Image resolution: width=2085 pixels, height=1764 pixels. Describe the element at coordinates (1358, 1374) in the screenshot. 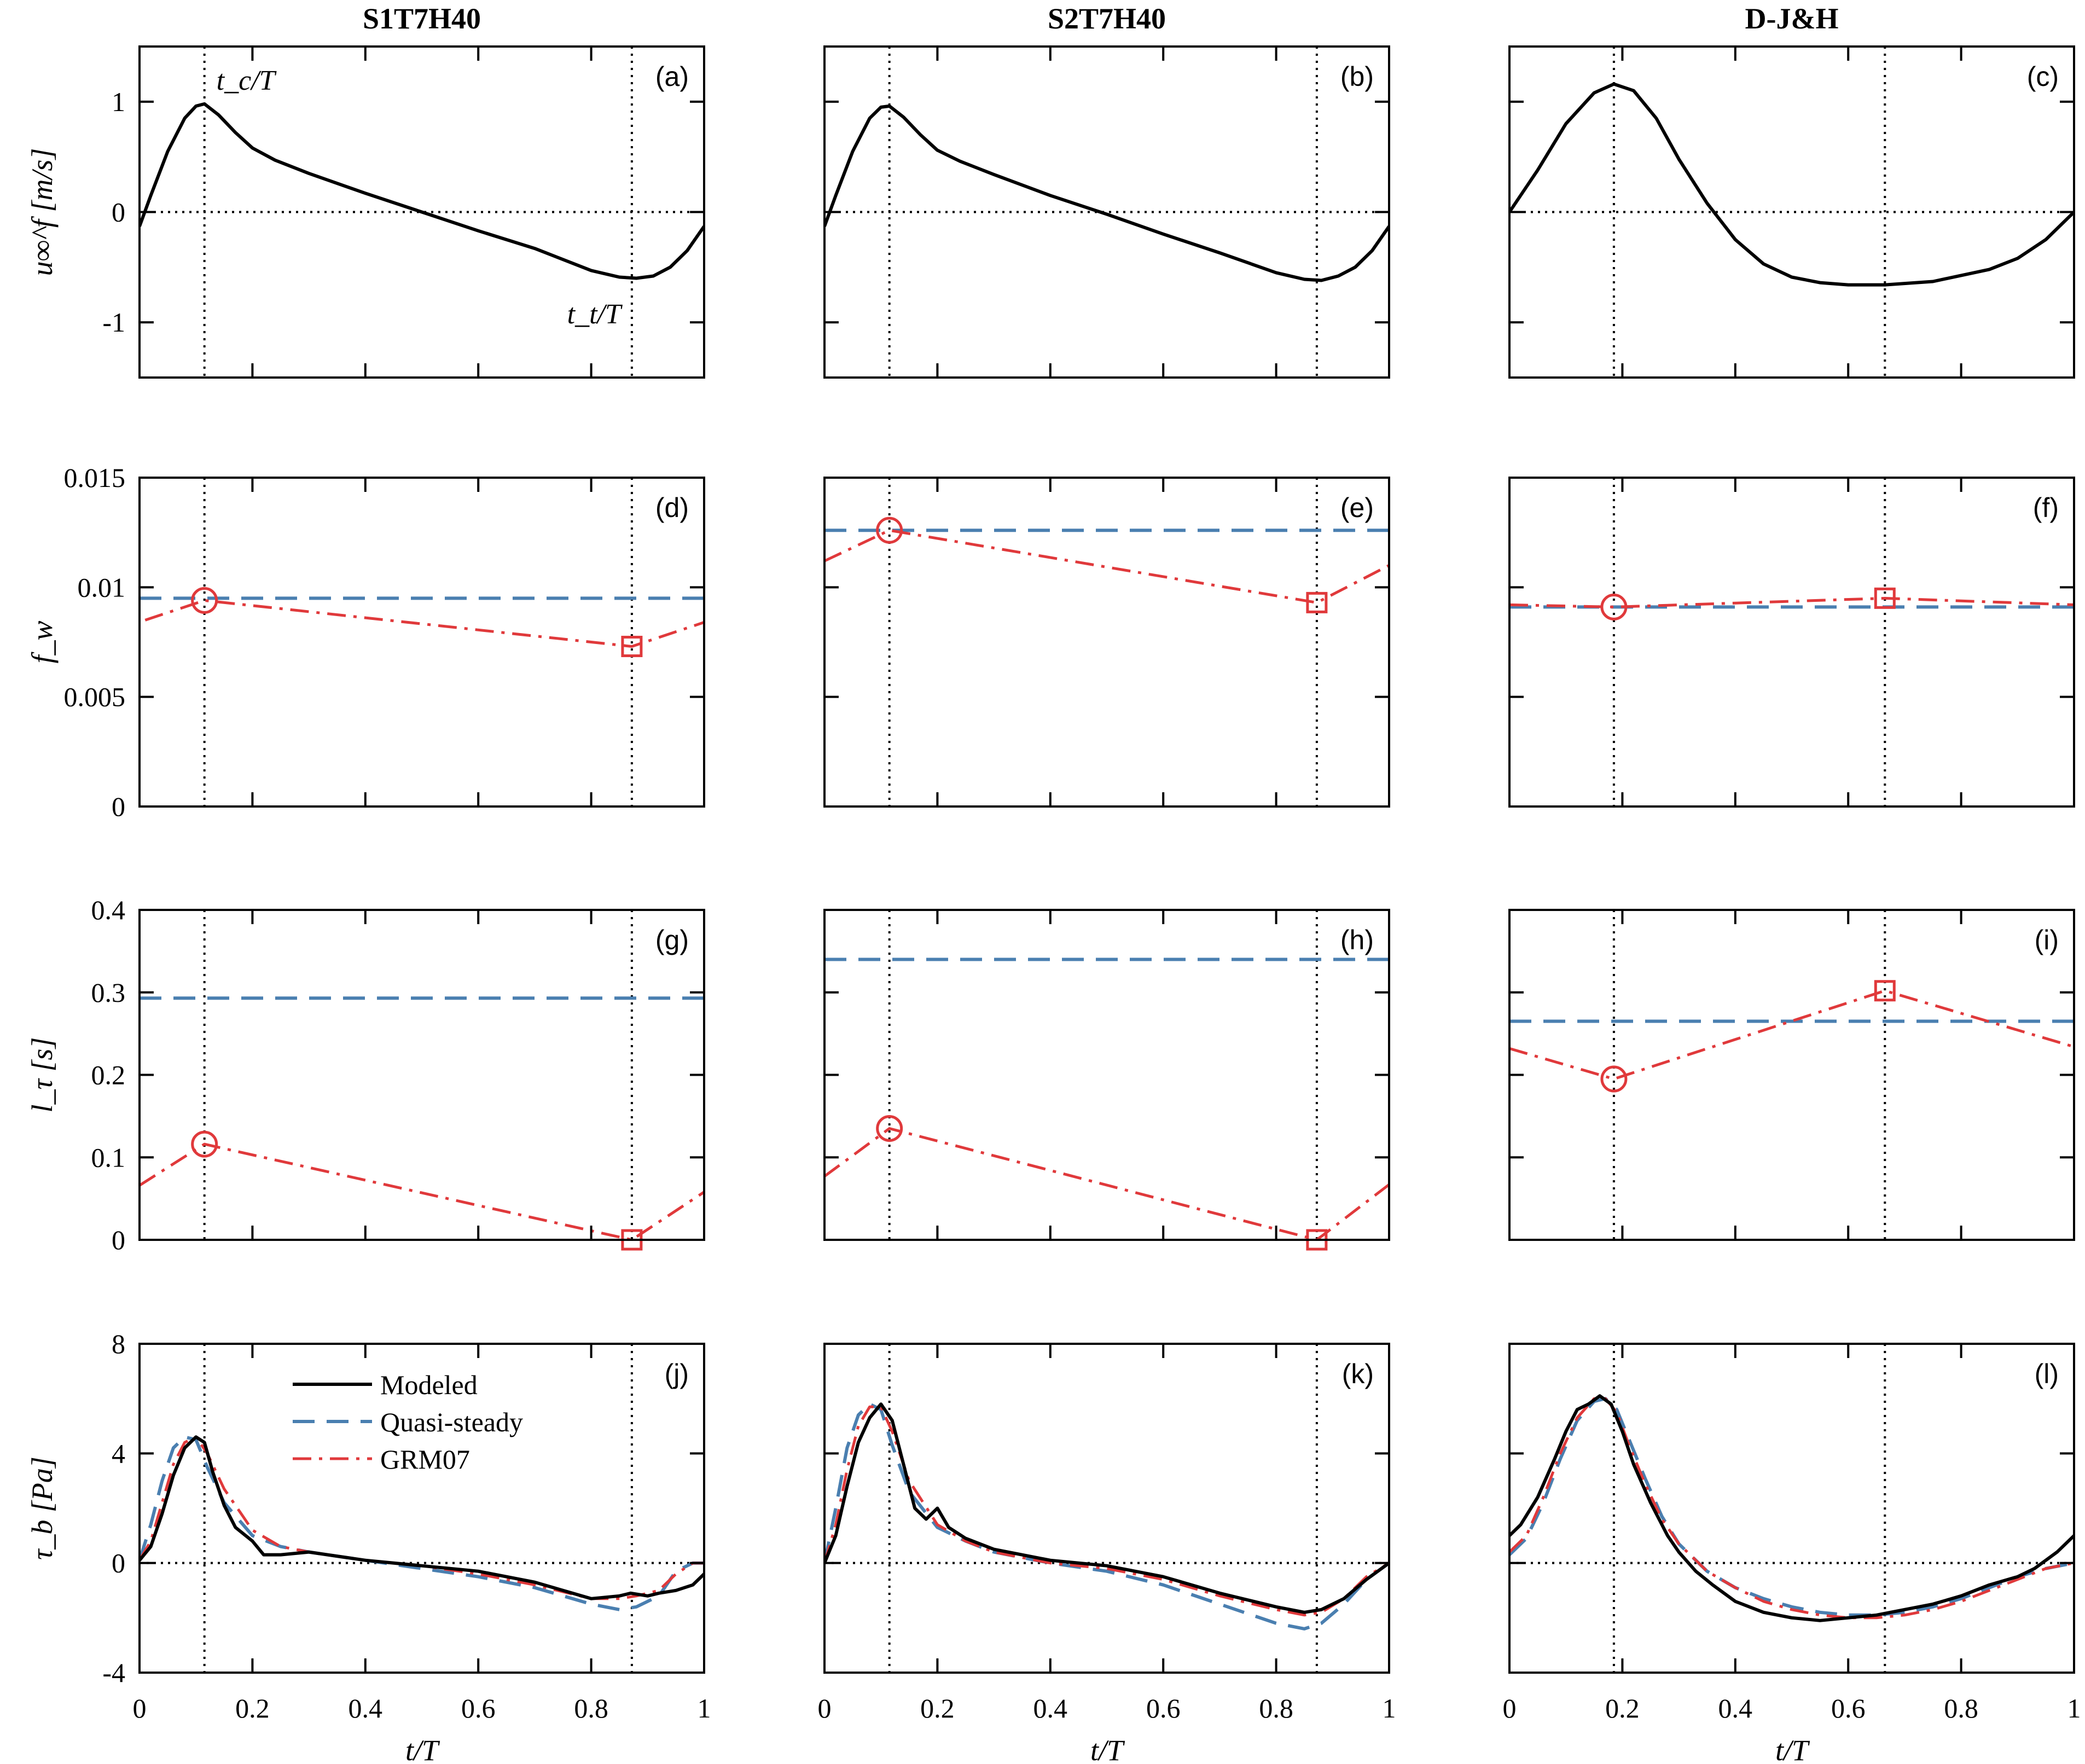

I see `panel-label: (k)` at that location.